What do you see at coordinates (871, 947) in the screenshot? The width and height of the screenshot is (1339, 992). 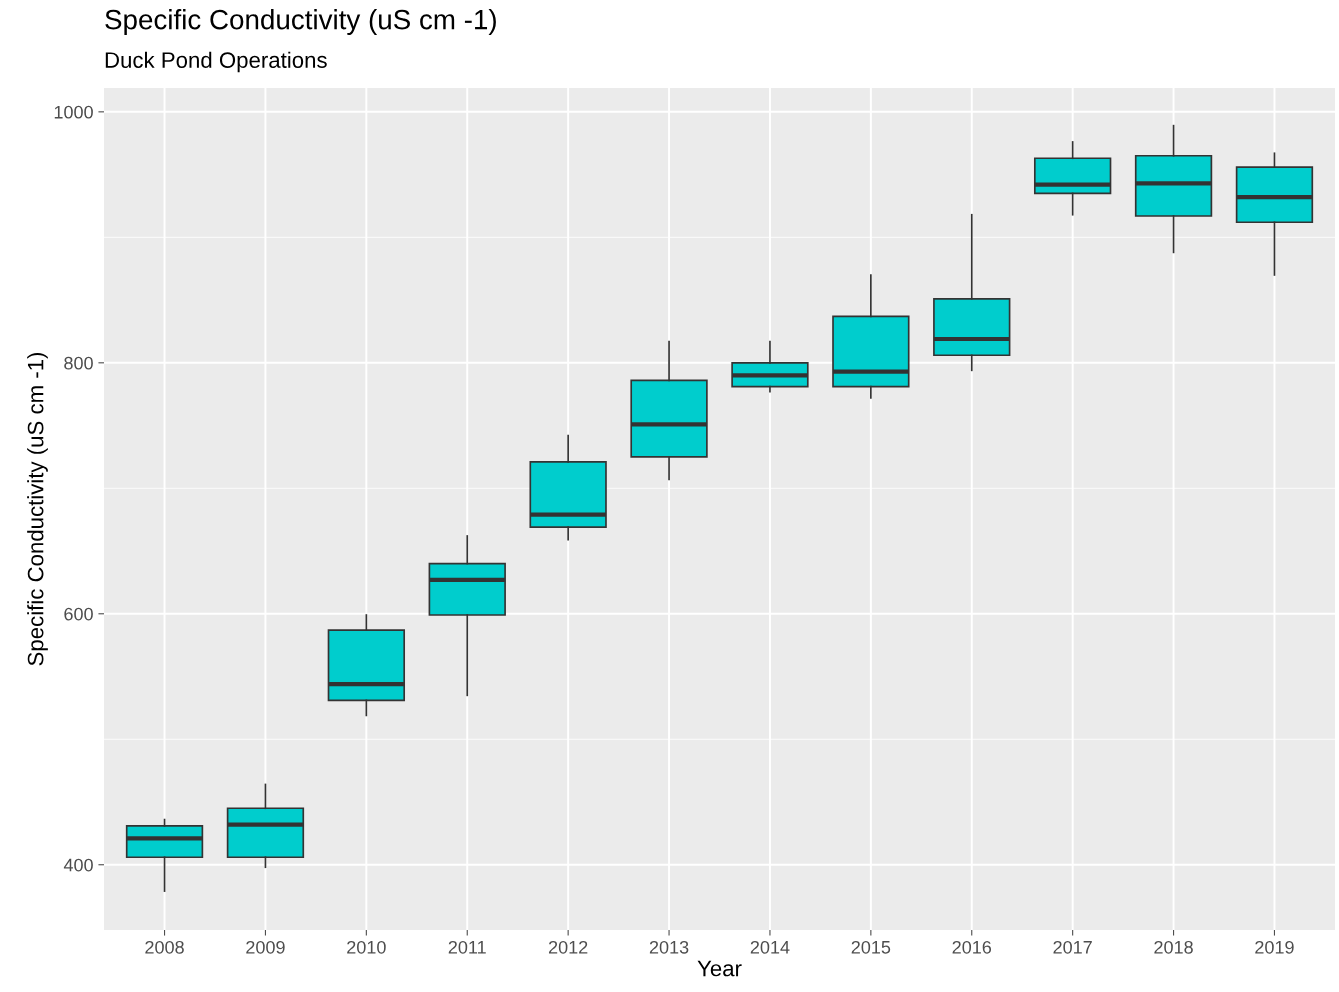 I see `x-tick-label: 2015` at bounding box center [871, 947].